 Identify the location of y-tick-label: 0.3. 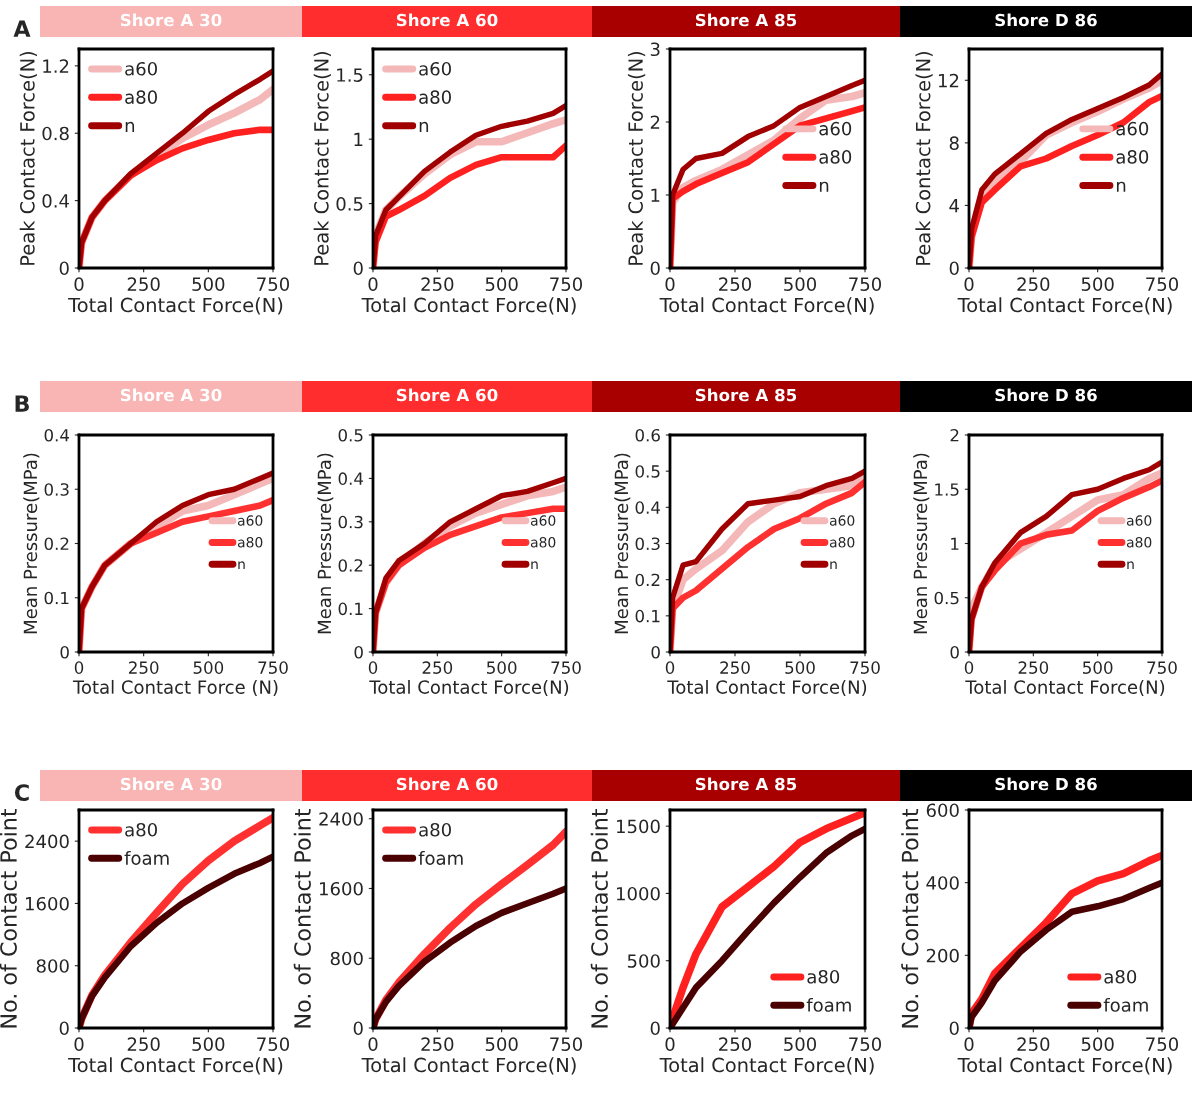
(56, 489).